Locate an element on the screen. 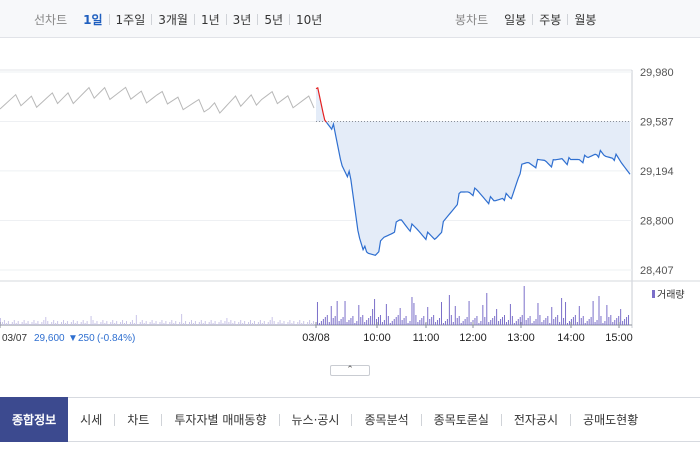 The width and height of the screenshot is (700, 450). period-1w-button: 1주일 is located at coordinates (130, 19).